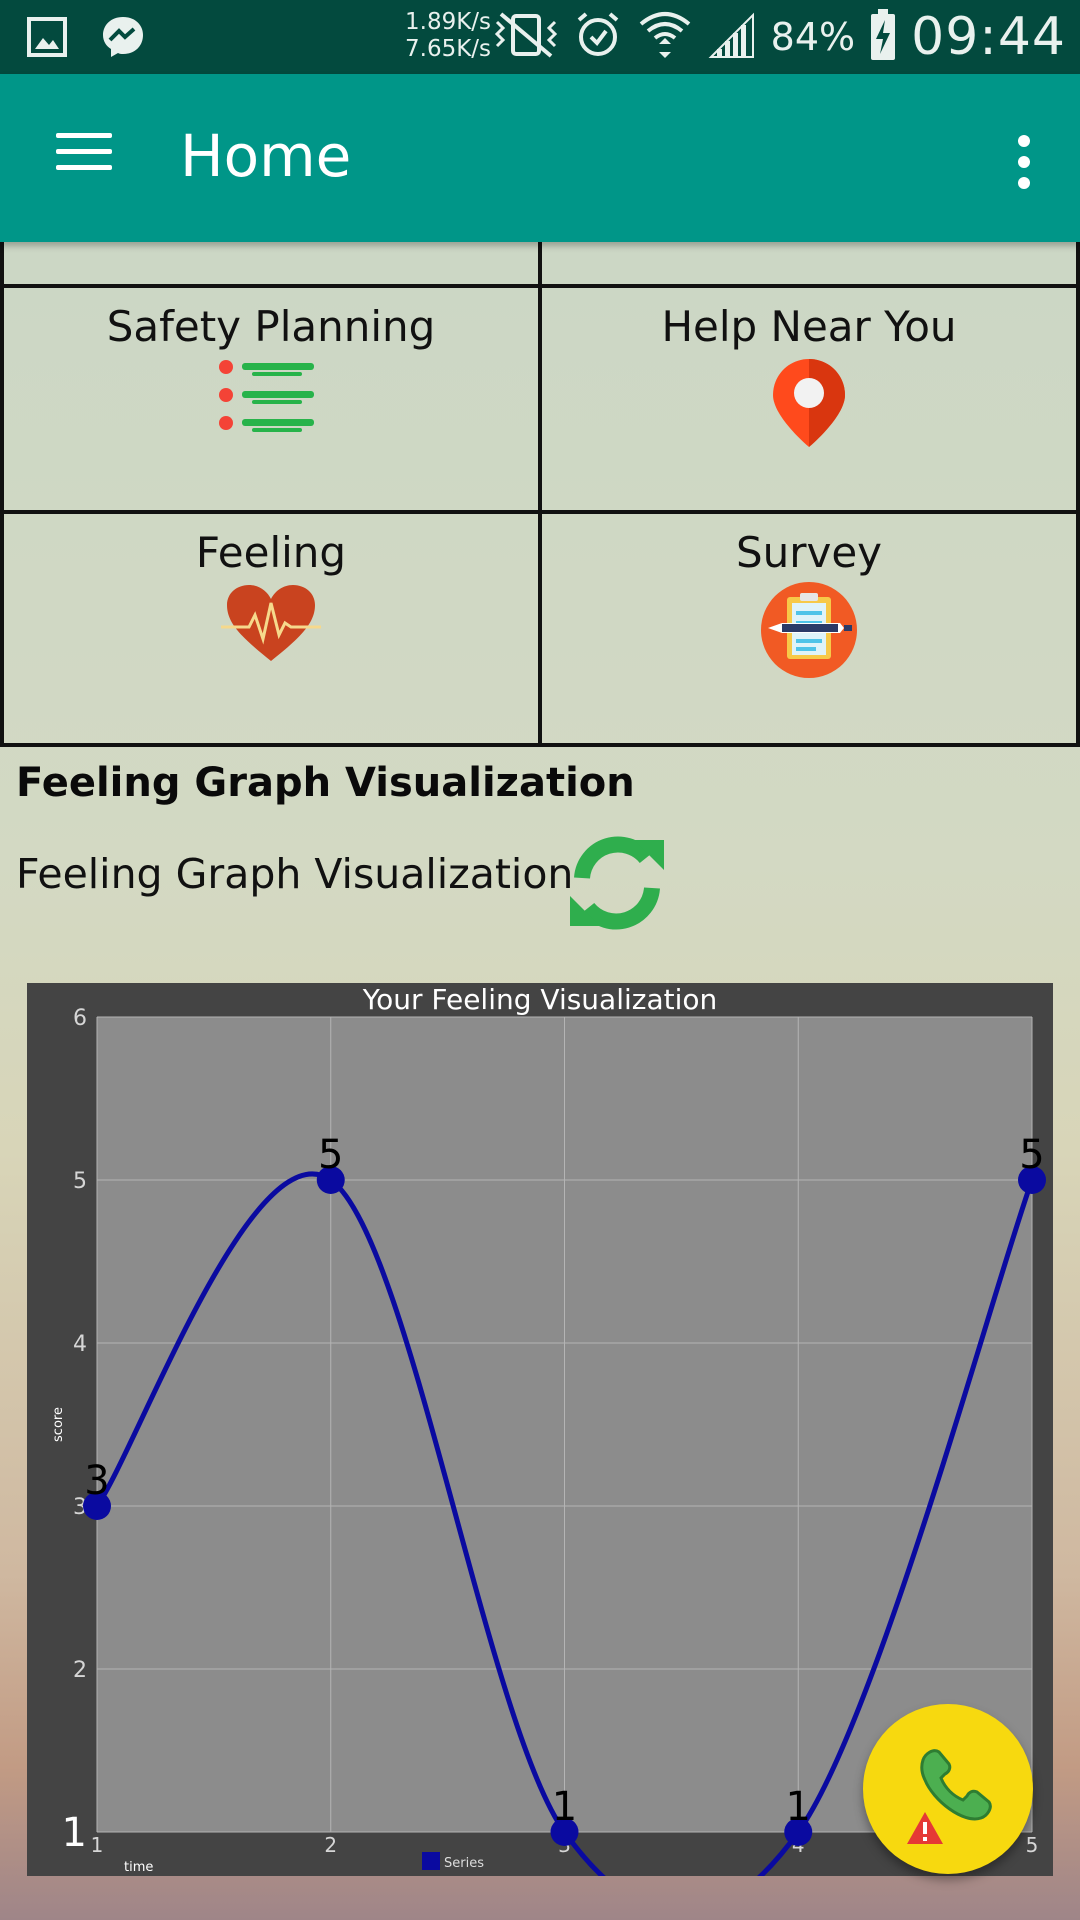 This screenshot has height=1920, width=1080. I want to click on checklist-icon, so click(266, 396).